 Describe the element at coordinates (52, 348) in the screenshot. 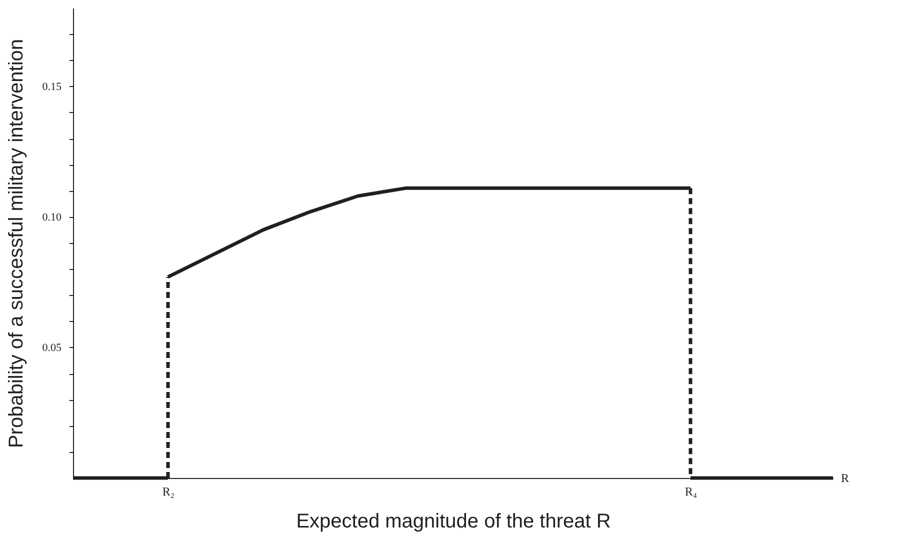

I see `y-tick-label: 0.05` at that location.